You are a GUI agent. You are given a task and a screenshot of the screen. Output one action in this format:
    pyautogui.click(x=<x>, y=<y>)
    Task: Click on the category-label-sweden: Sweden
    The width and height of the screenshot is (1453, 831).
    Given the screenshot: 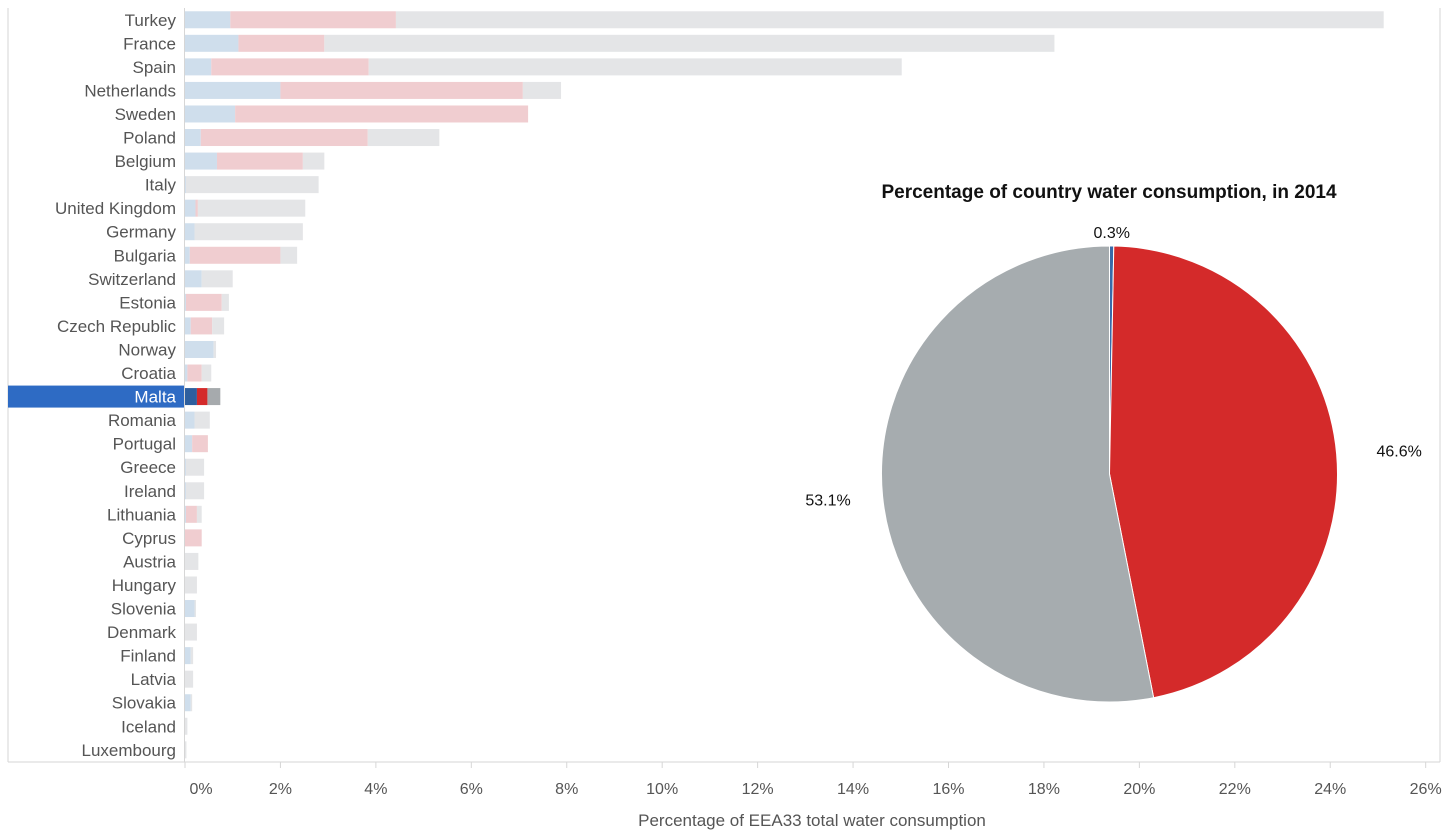 What is the action you would take?
    pyautogui.click(x=145, y=114)
    